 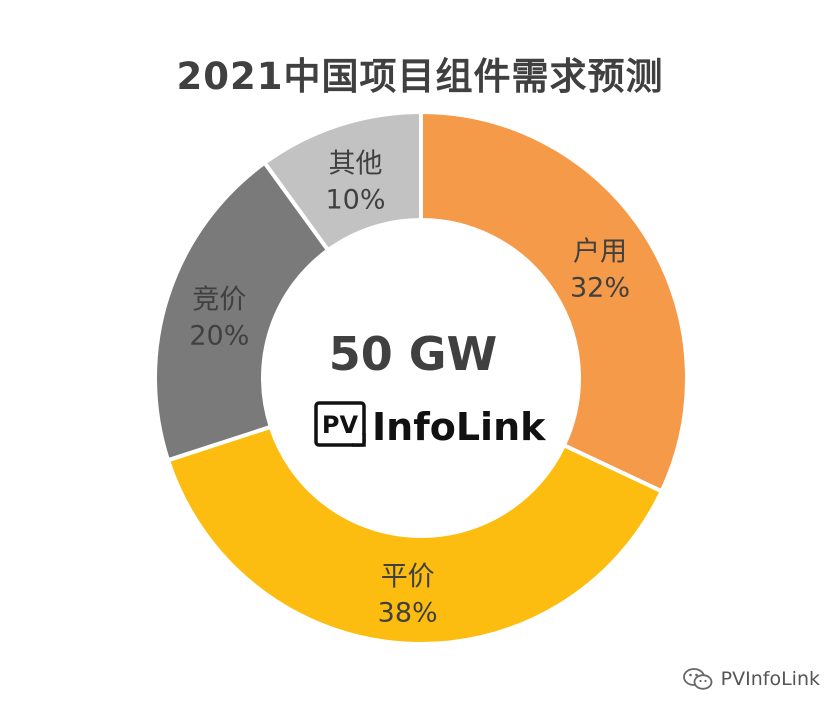 I want to click on slice-label-1: 平价, so click(x=408, y=577).